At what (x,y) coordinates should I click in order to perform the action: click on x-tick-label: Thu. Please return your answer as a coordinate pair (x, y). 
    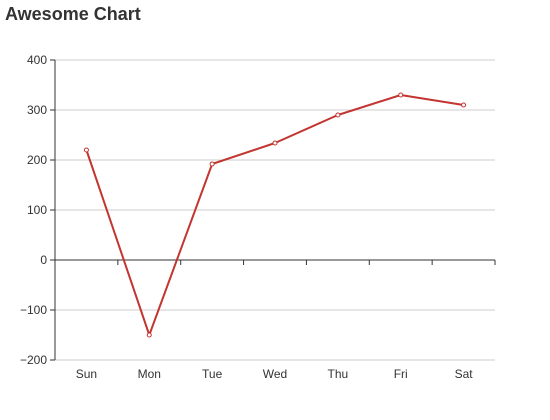
    Looking at the image, I should click on (338, 374).